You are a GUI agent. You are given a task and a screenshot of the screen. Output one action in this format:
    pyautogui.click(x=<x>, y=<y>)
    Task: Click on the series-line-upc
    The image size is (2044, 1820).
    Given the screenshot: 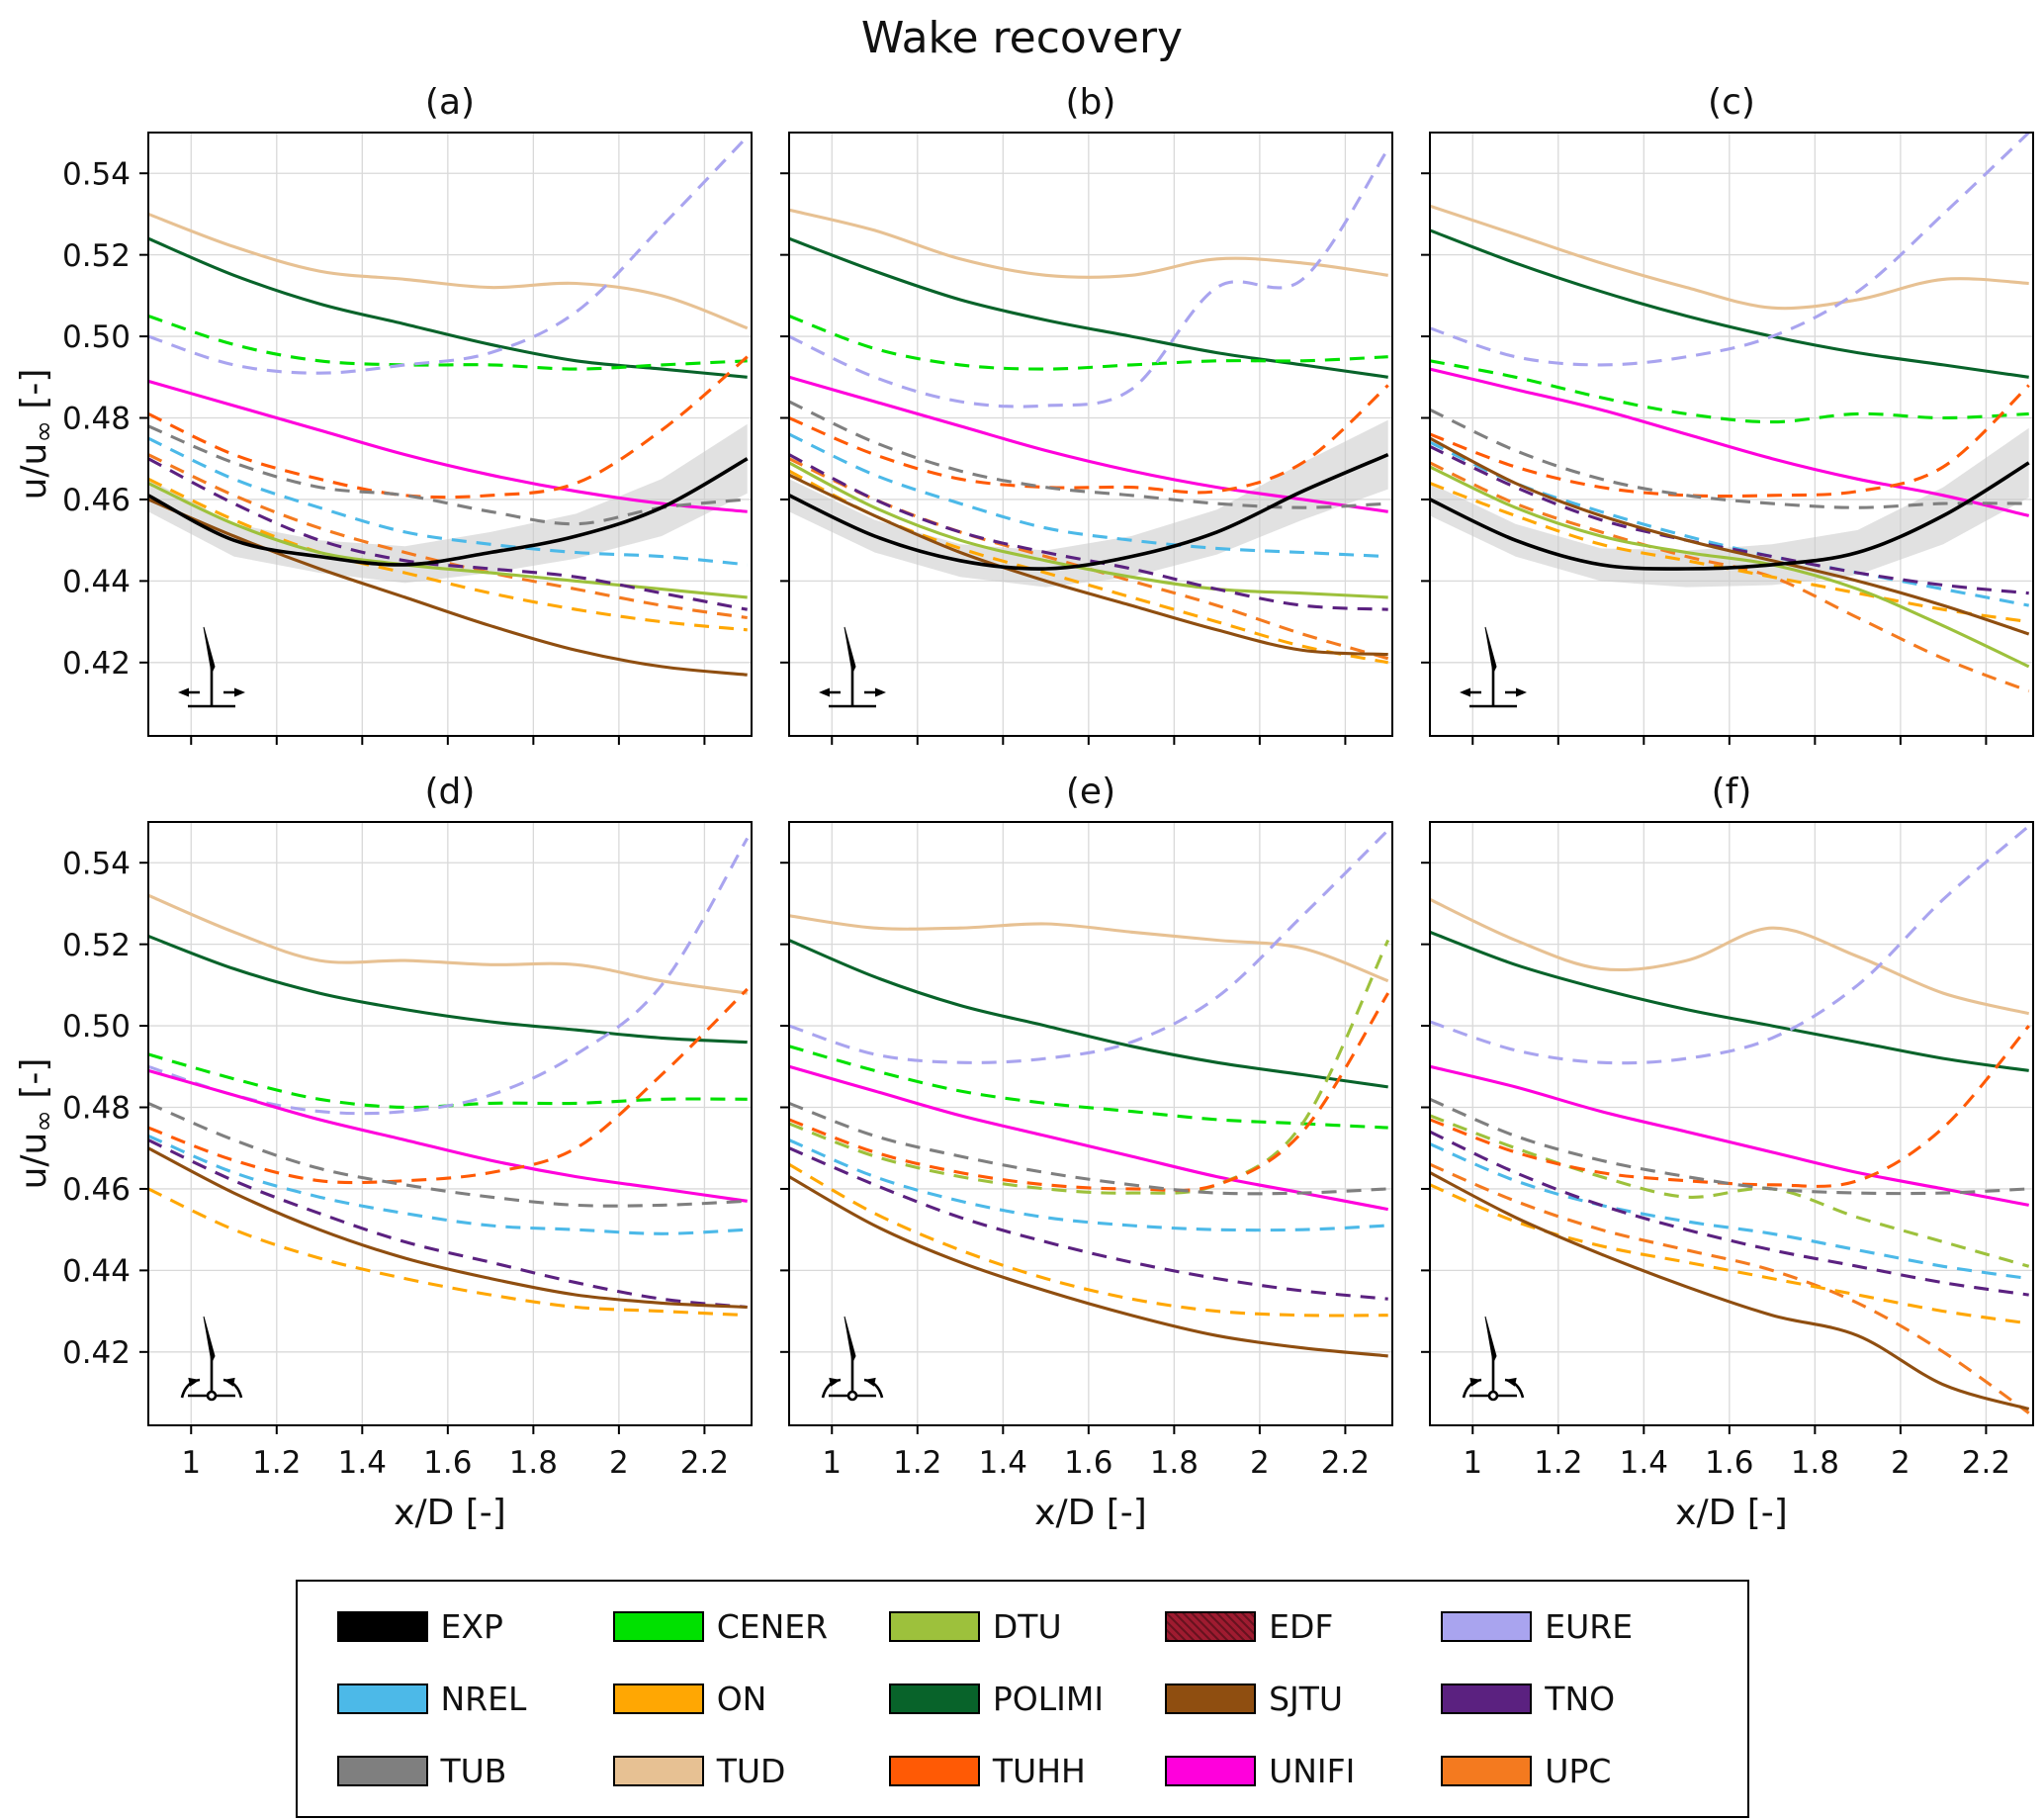 What is the action you would take?
    pyautogui.click(x=1730, y=576)
    